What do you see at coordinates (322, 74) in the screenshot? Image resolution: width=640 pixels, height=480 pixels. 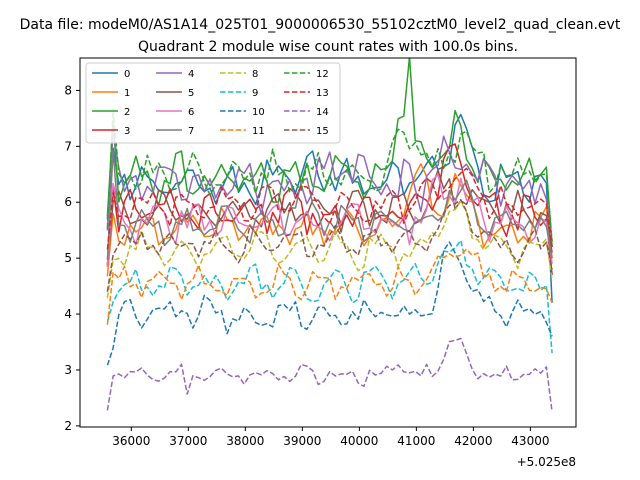 I see `legend-label-12: 12` at bounding box center [322, 74].